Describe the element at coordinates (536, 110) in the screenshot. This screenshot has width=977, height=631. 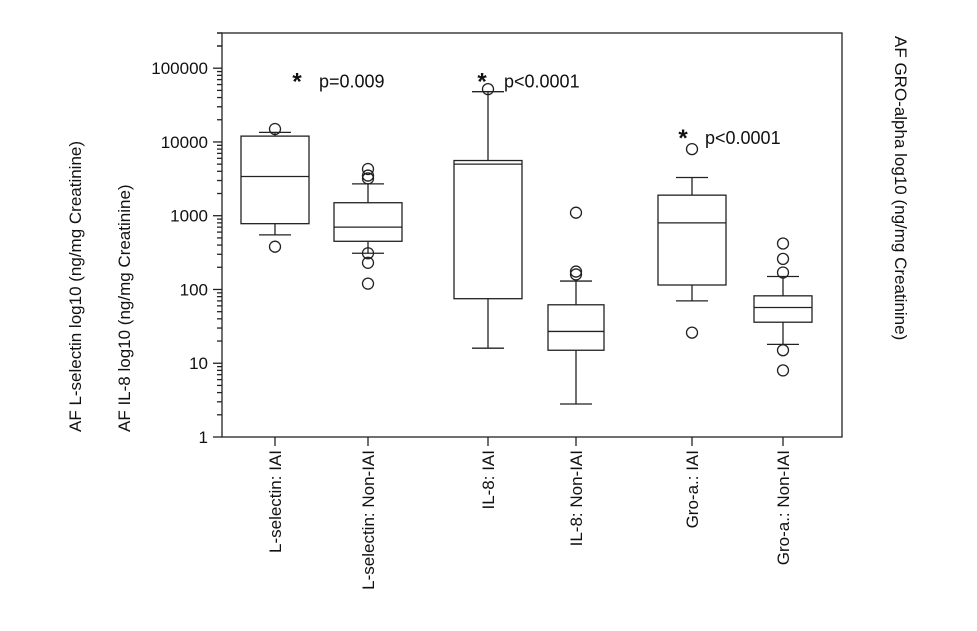
I see `annotations: * p=0.009 * p<0.0001 * p<0.0001` at that location.